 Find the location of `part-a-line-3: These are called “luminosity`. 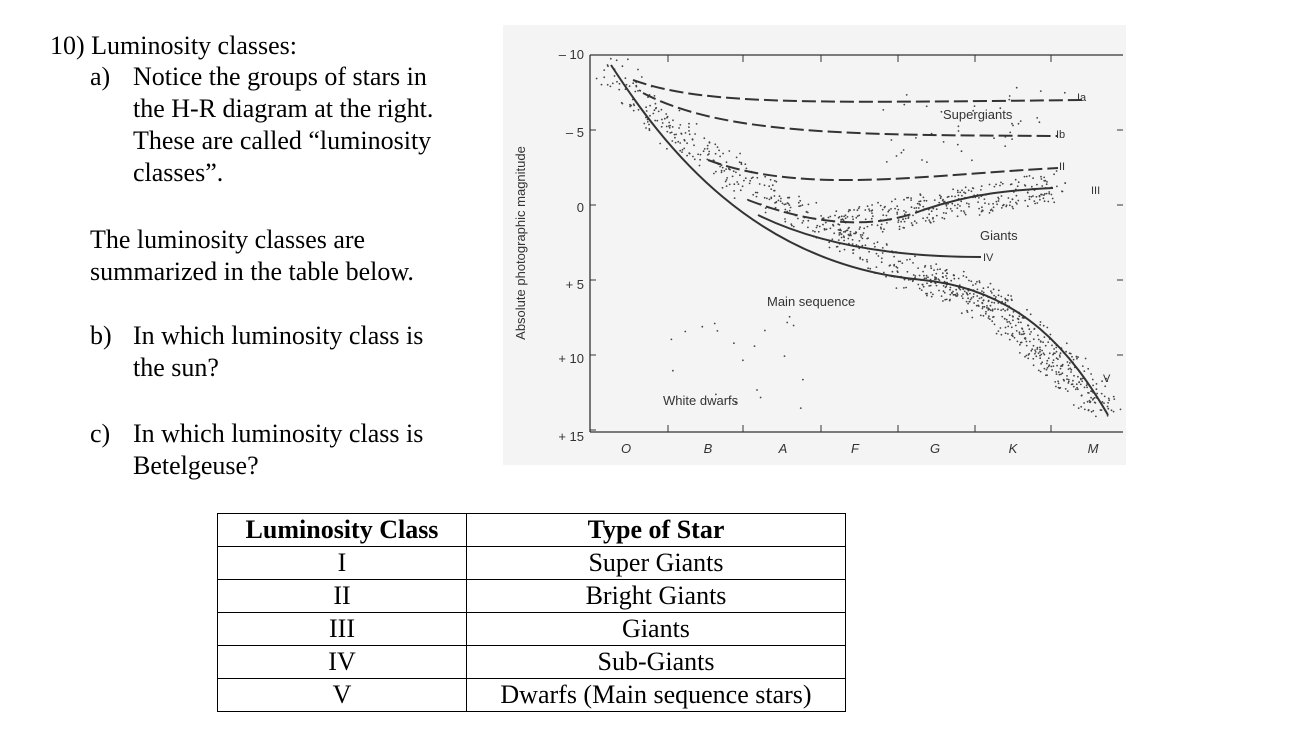

part-a-line-3: These are called “luminosity is located at coordinates (282, 140).